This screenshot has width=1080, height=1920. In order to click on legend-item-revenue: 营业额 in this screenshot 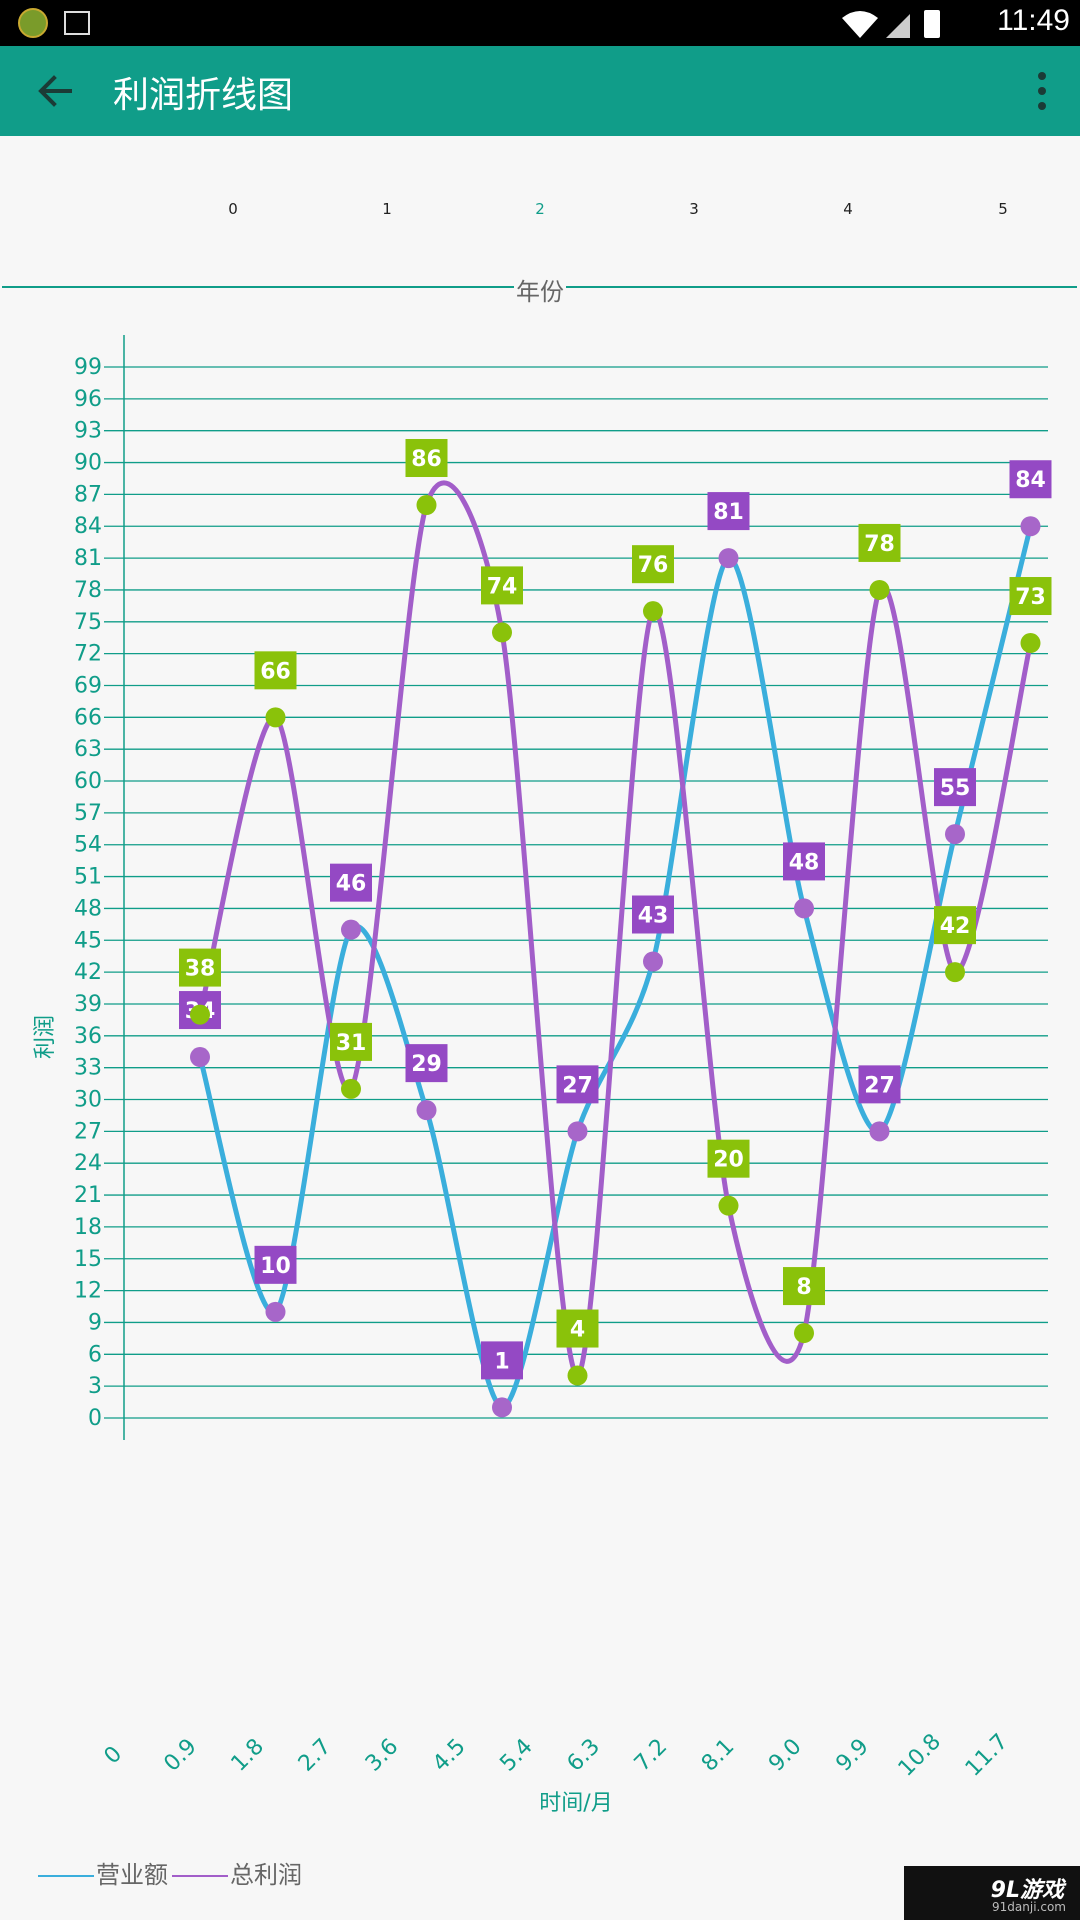, I will do `click(103, 1872)`.